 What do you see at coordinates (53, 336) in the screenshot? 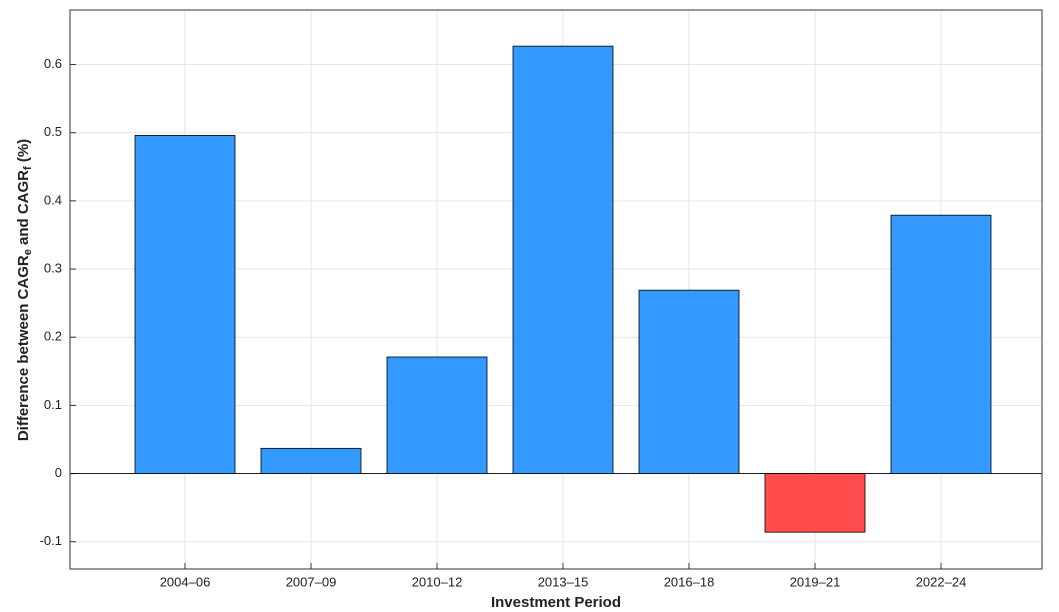
I see `y-tick-label: 0.2` at bounding box center [53, 336].